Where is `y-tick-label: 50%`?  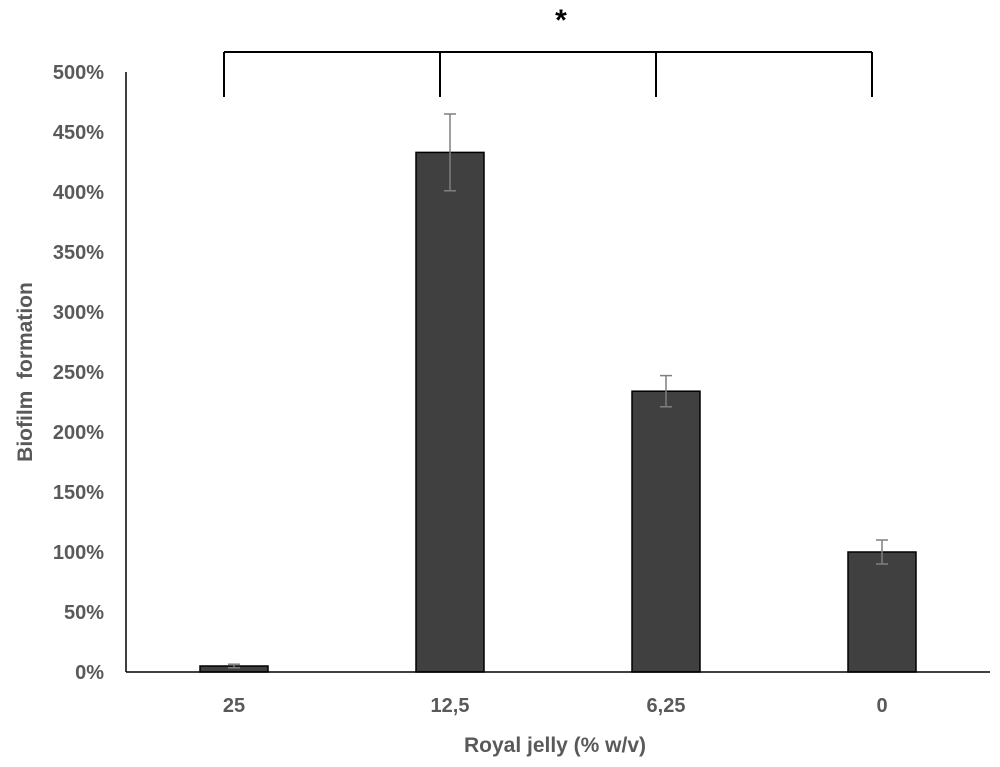
y-tick-label: 50% is located at coordinates (84, 613).